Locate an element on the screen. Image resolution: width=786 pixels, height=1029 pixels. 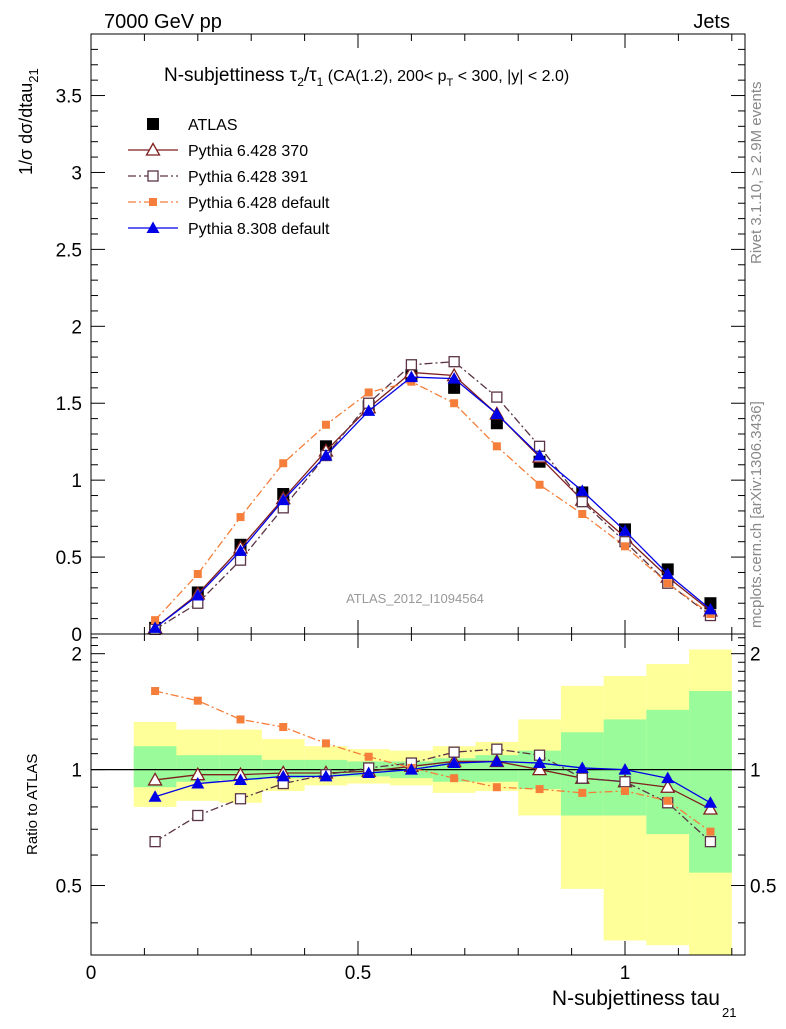
jets-label: Jets is located at coordinates (711, 22).